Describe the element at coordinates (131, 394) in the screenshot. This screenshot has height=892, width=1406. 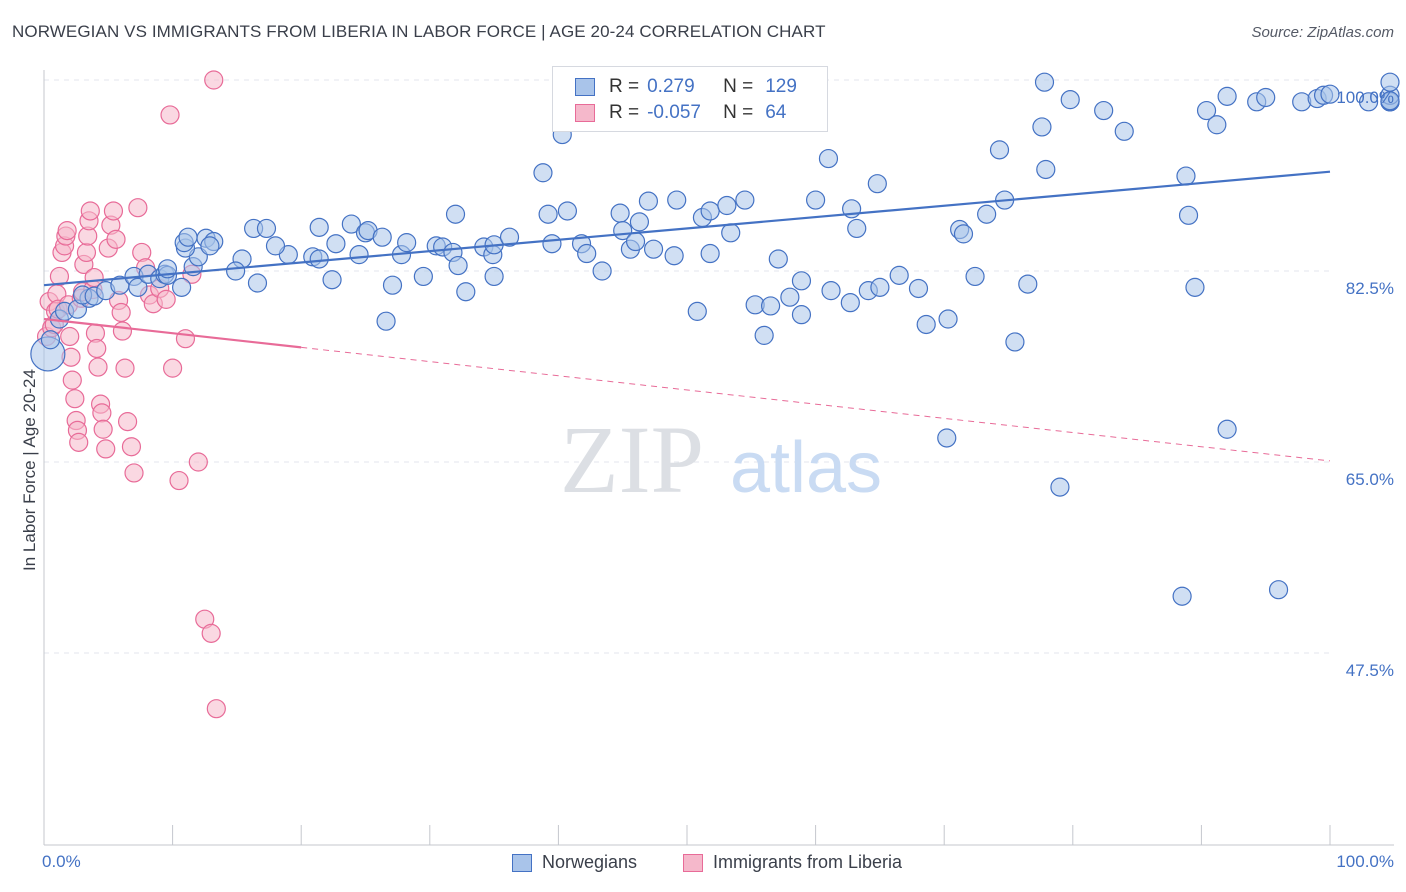
I see `series-liberia-points` at that location.